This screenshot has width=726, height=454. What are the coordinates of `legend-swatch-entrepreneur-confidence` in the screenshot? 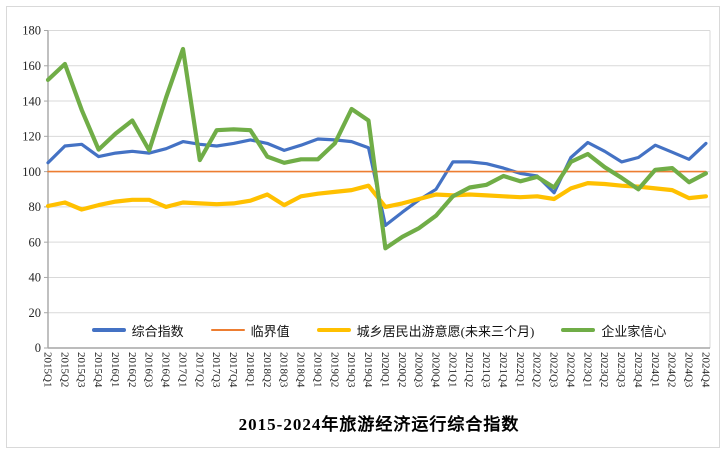 It's located at (578, 330).